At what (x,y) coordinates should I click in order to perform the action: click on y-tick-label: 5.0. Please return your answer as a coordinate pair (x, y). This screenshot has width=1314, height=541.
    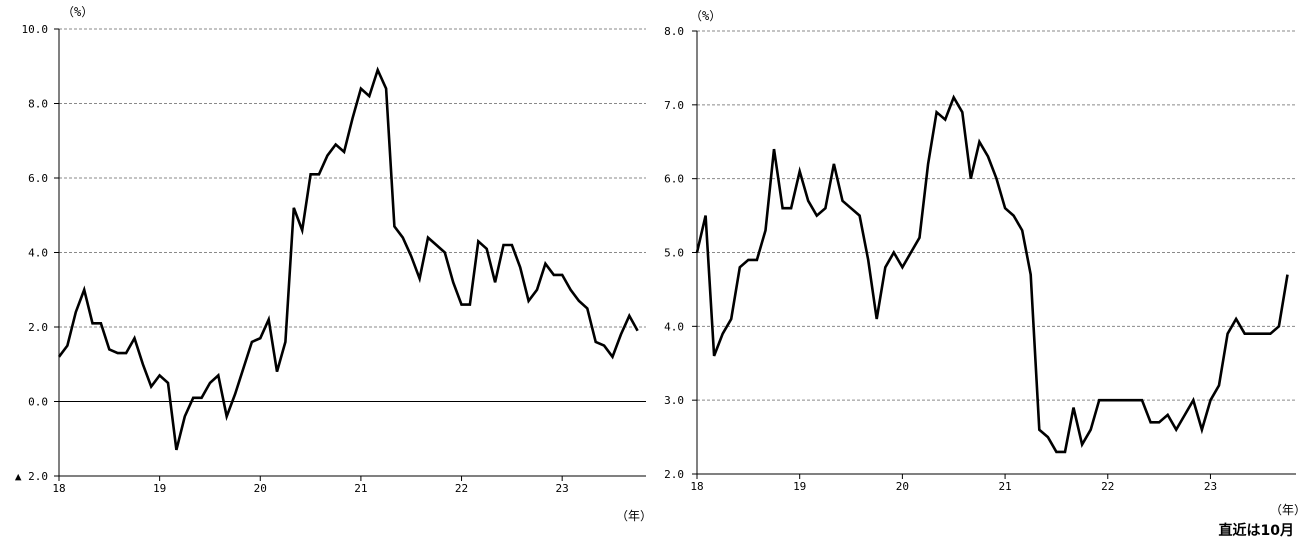
    Looking at the image, I should click on (674, 253).